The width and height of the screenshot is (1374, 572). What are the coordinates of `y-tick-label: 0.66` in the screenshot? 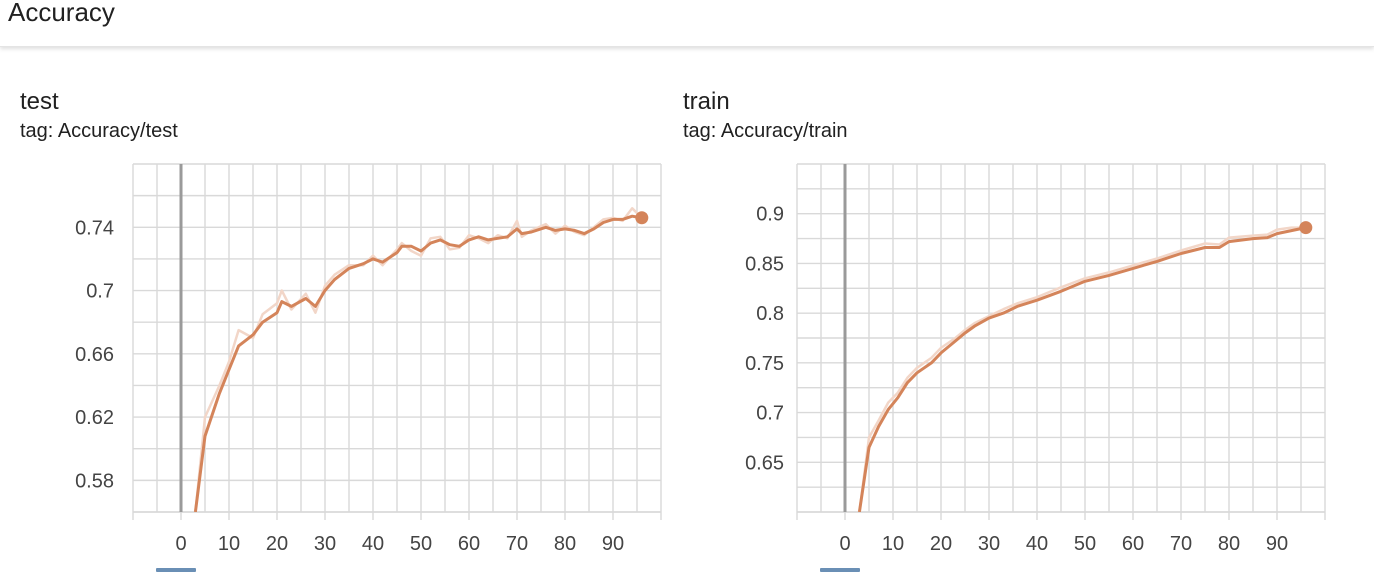 It's located at (94, 355).